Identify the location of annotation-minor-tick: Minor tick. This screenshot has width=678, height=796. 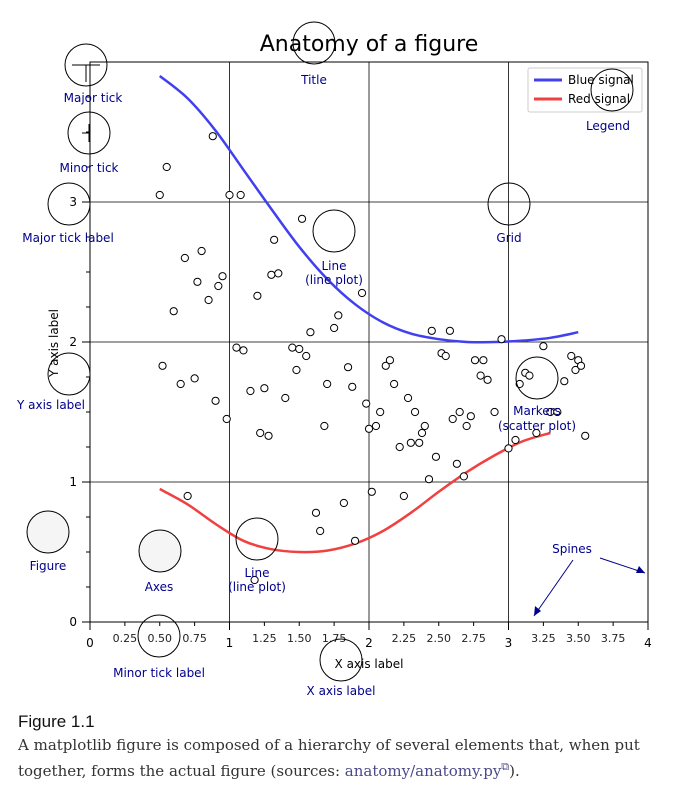
(89, 168).